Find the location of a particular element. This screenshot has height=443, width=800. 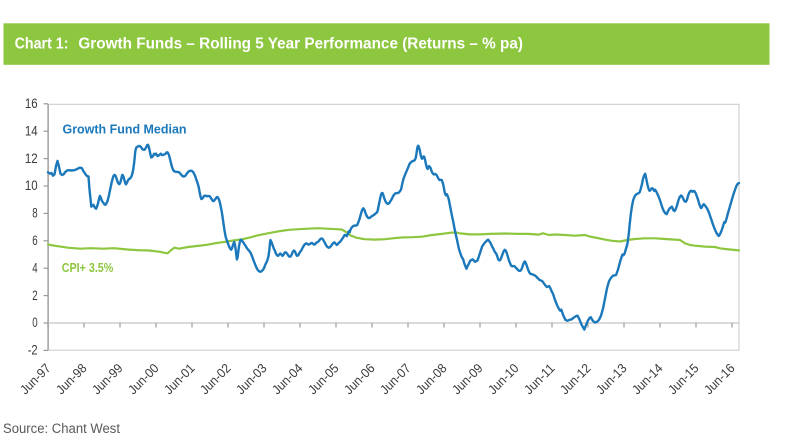

svg-text: 2 is located at coordinates (35, 295).